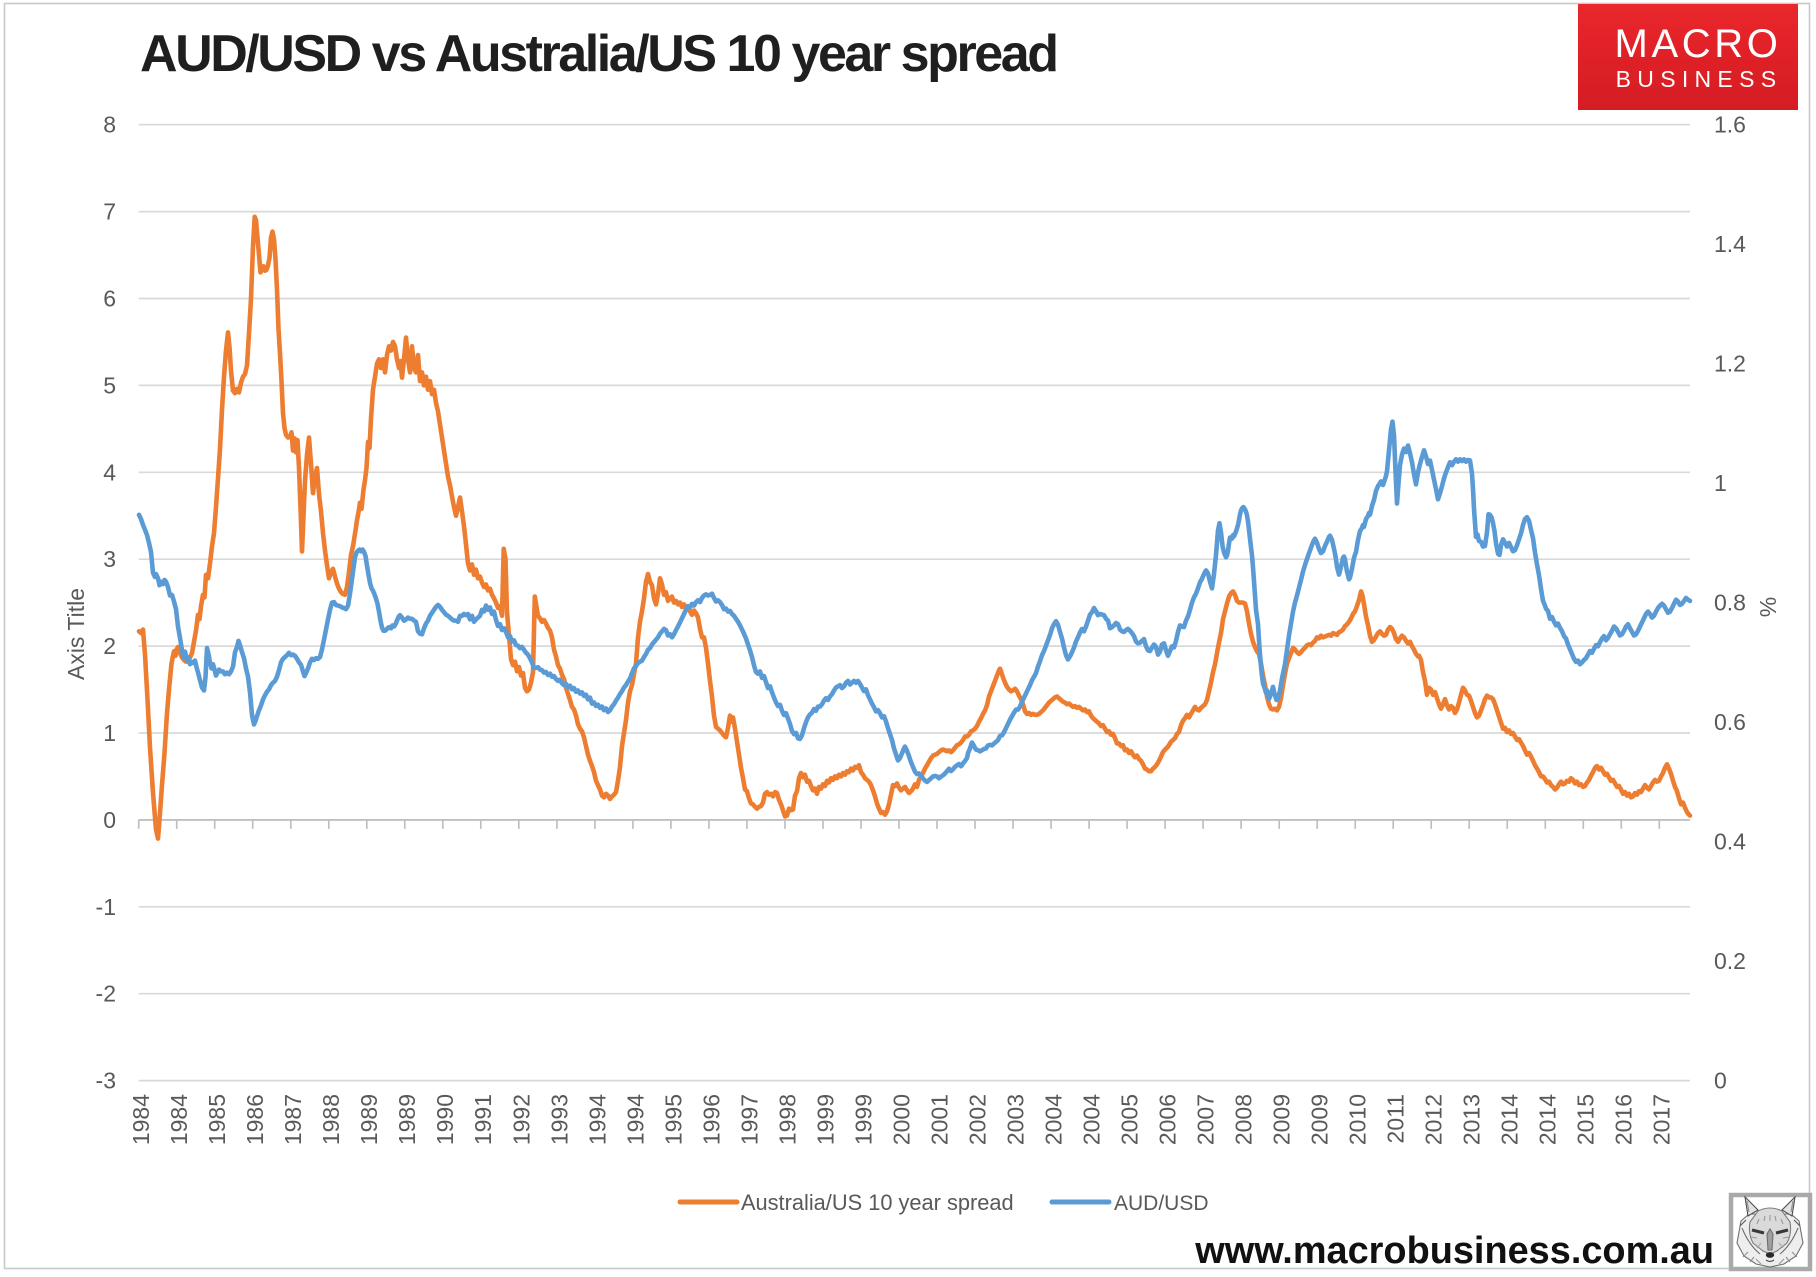 The image size is (1816, 1277). I want to click on svg-text: 2010, so click(1358, 1119).